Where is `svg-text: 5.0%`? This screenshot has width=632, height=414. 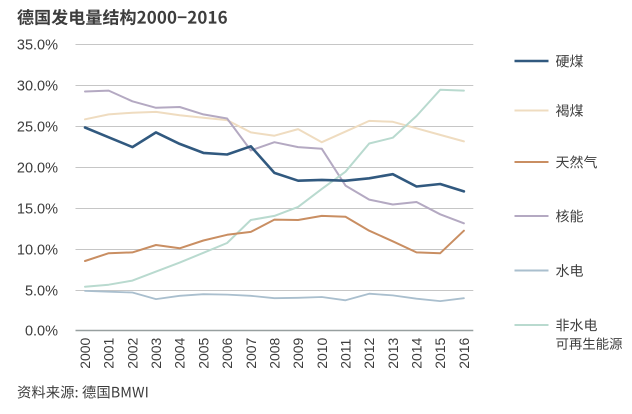
svg-text: 5.0% is located at coordinates (41, 292).